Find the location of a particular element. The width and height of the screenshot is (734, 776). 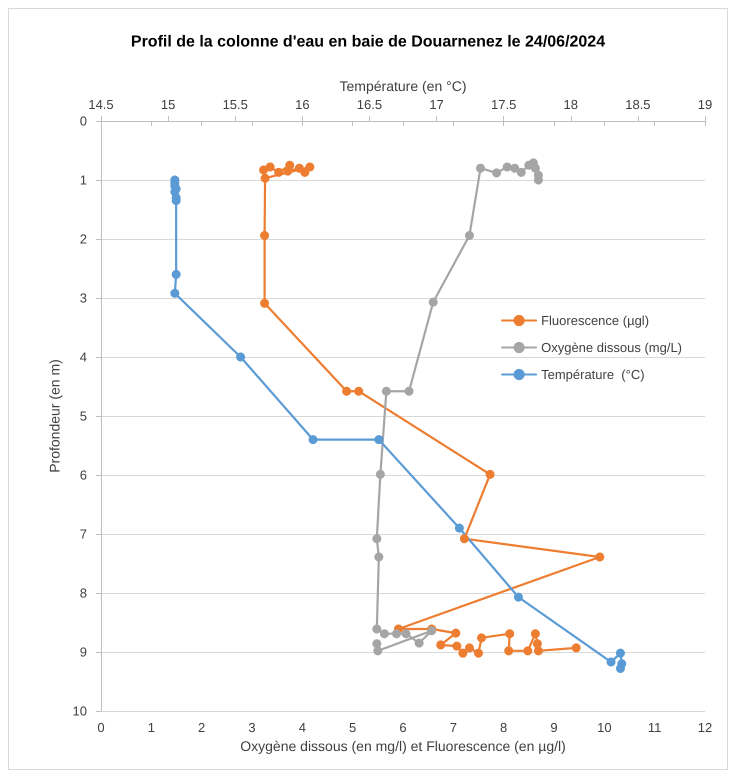

x-tick-label: 12 is located at coordinates (705, 727).